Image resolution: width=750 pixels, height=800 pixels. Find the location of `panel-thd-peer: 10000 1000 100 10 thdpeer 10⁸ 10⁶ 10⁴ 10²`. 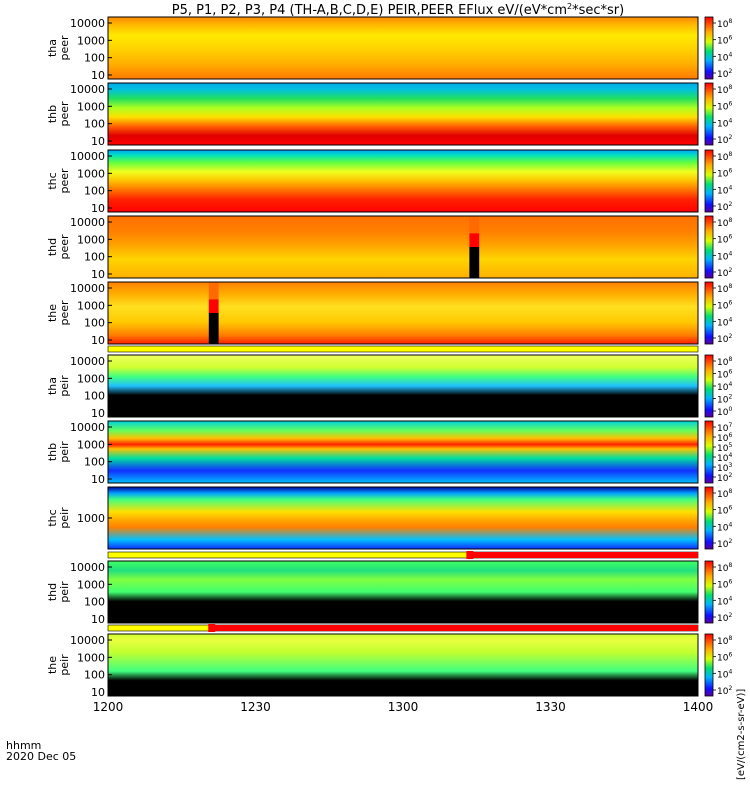

panel-thd-peer: 10000 1000 100 10 thdpeer 10⁸ 10⁶ 10⁴ 10² is located at coordinates (389, 248).